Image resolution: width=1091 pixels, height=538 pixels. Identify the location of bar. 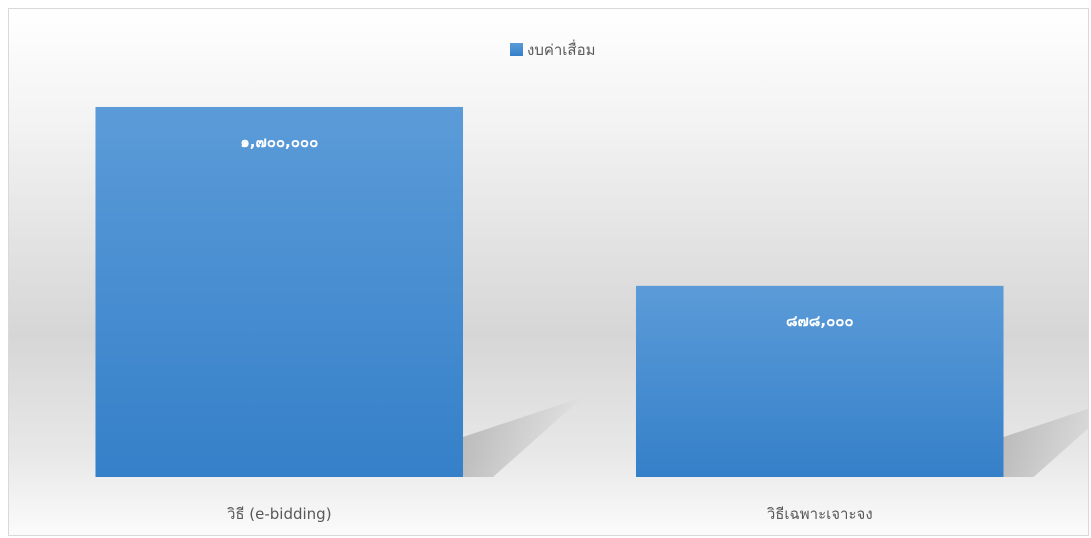
(819, 381).